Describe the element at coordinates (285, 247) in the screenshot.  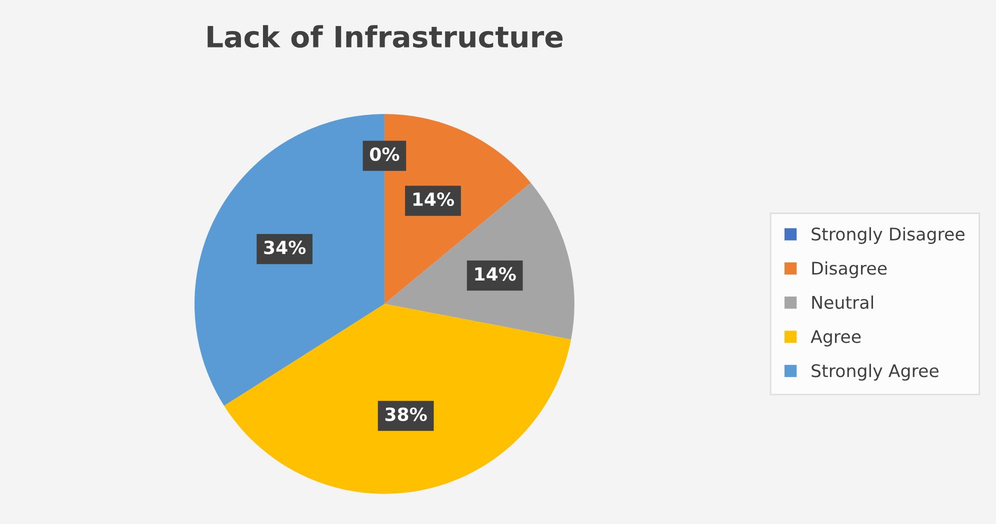
I see `data-label: 34%` at that location.